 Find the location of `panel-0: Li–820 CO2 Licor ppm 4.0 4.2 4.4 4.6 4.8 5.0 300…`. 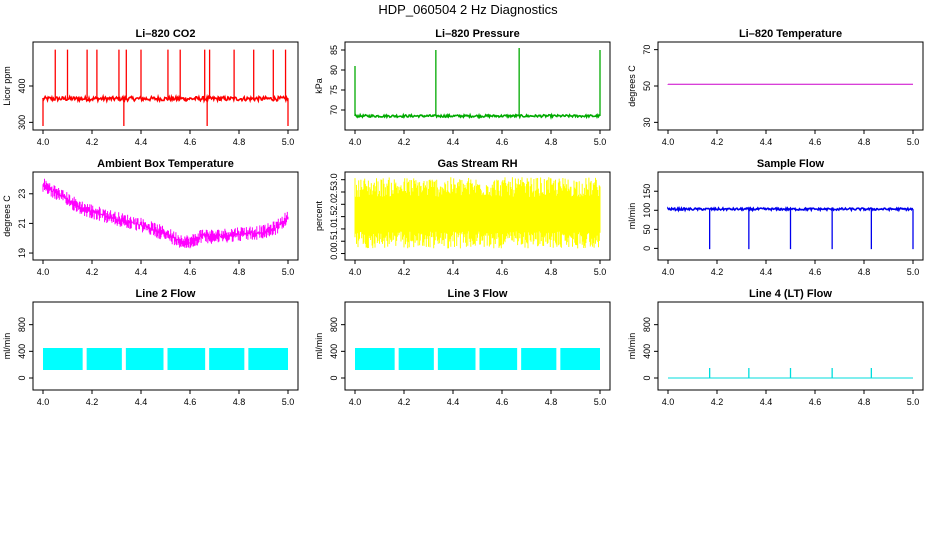

panel-0: Li–820 CO2 Licor ppm 4.0 4.2 4.4 4.6 4.8 5.0 300… is located at coordinates (150, 87).